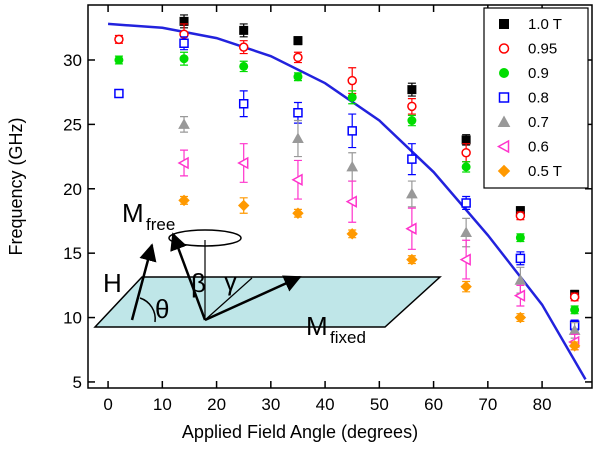 This screenshot has width=598, height=452. Describe the element at coordinates (379, 404) in the screenshot. I see `x-tick-label: 50` at that location.